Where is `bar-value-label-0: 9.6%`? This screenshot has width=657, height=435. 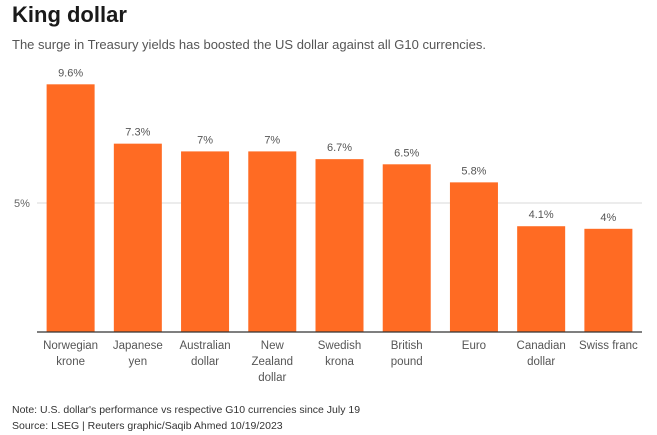
bar-value-label-0: 9.6% is located at coordinates (70, 73).